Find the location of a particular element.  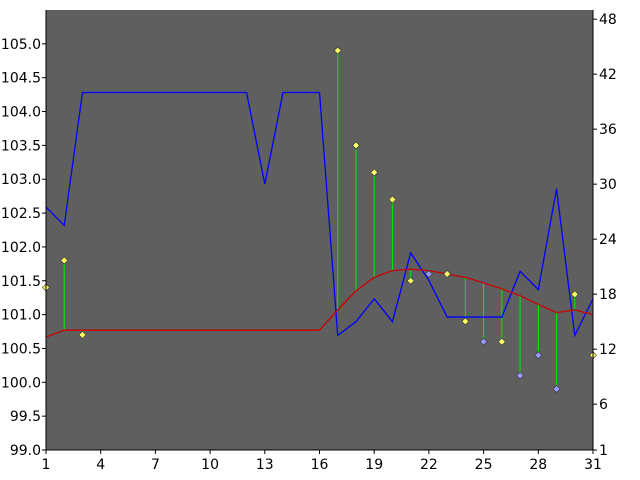

y-left-tick-label: 104.0 is located at coordinates (21, 113).